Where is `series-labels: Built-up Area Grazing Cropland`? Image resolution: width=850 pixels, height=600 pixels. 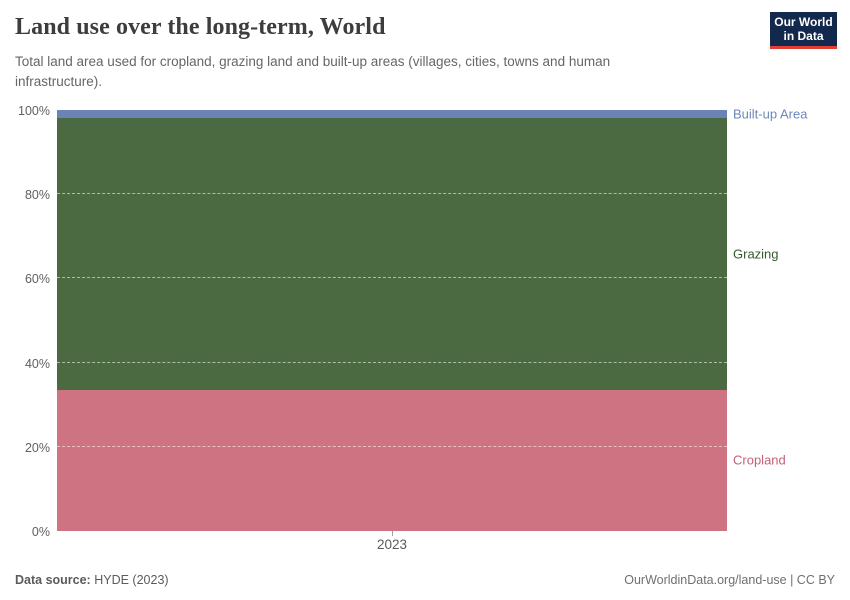
series-labels: Built-up Area Grazing Cropland is located at coordinates (789, 318).